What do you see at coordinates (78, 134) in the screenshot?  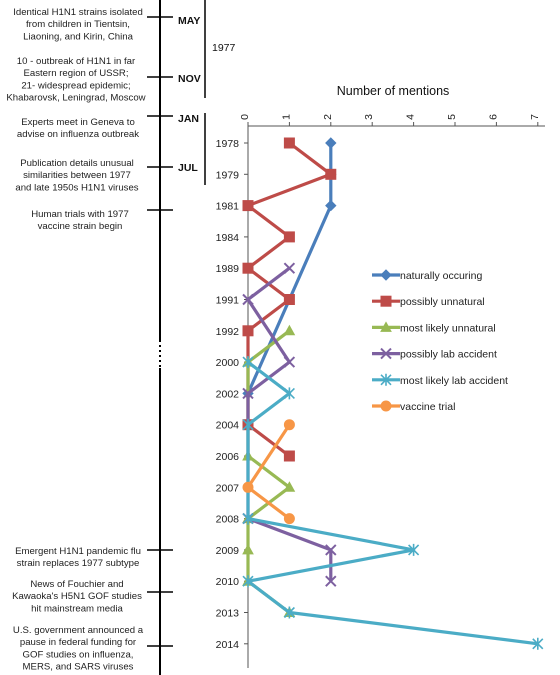 I see `timeline-event-line: advise on influenza outbreak` at bounding box center [78, 134].